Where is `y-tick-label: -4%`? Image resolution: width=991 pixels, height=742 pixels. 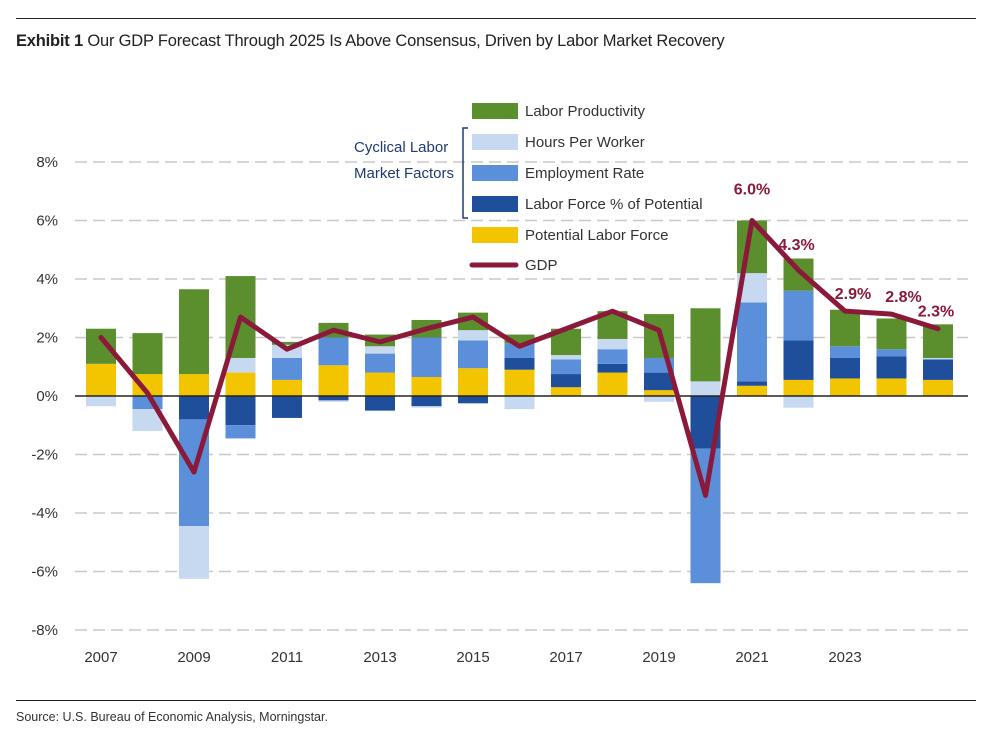 y-tick-label: -4% is located at coordinates (44, 513).